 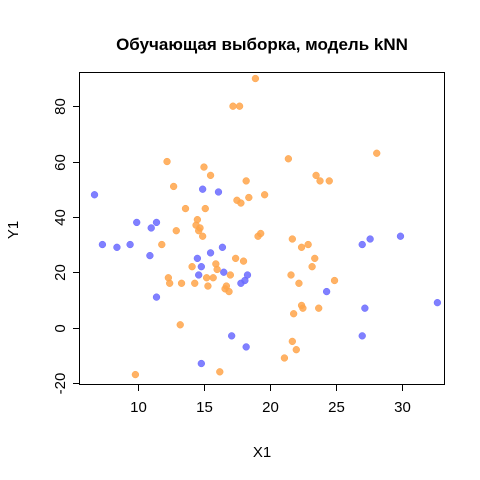 I want to click on x-tick-label: 15, so click(x=204, y=407).